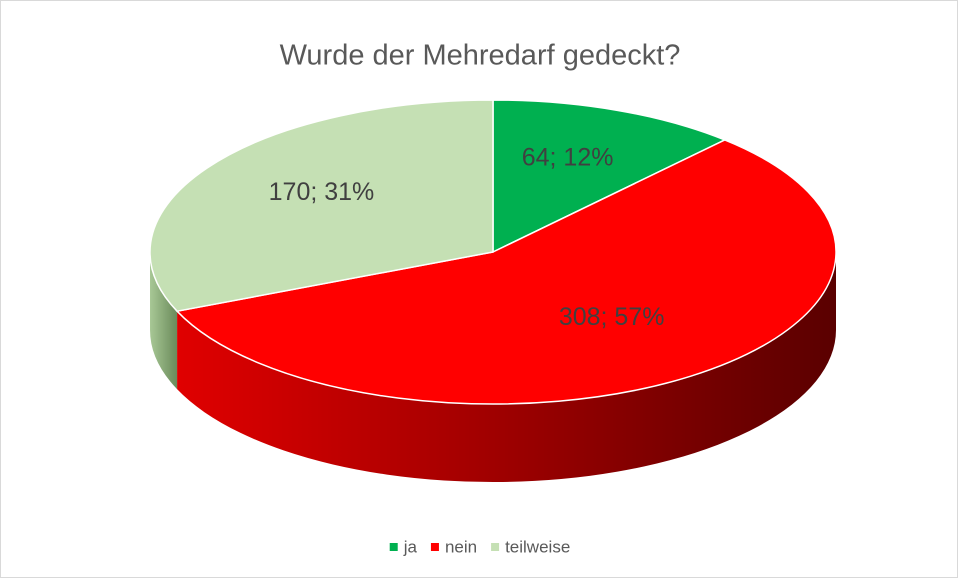  Describe the element at coordinates (568, 158) in the screenshot. I see `data-label: 64; 12%` at that location.